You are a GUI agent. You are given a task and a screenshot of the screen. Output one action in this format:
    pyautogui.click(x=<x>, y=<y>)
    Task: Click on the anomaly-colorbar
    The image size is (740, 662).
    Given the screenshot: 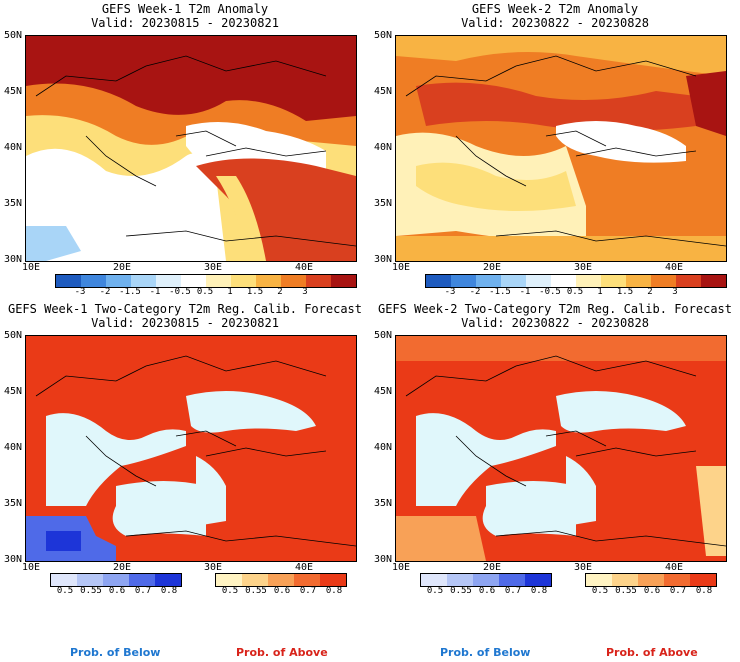 What is the action you would take?
    pyautogui.click(x=576, y=281)
    